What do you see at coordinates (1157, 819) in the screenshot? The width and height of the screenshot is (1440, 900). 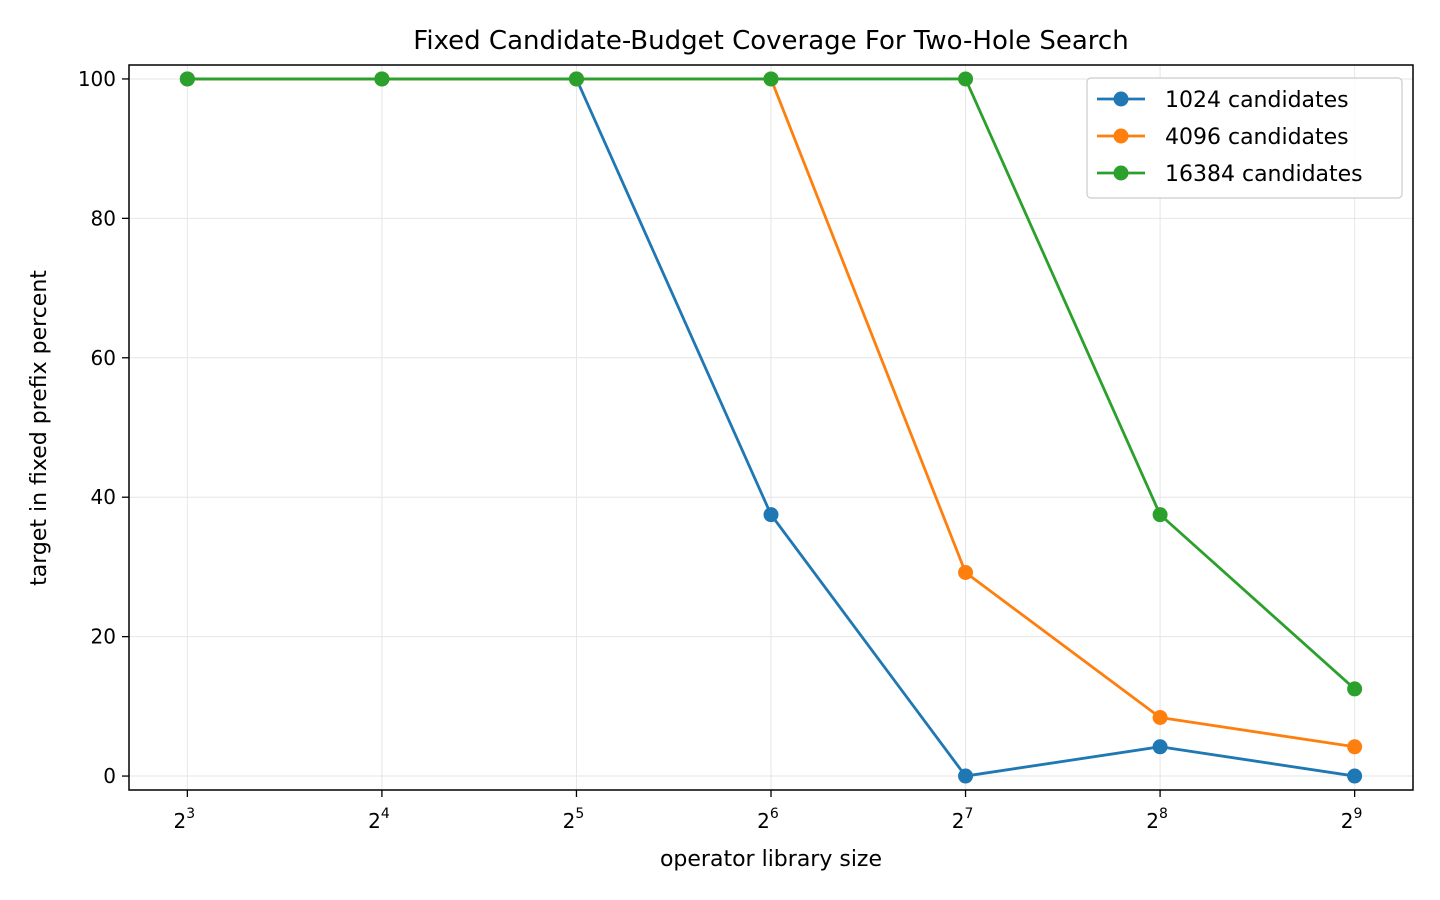 I see `x-tick-label: 28` at bounding box center [1157, 819].